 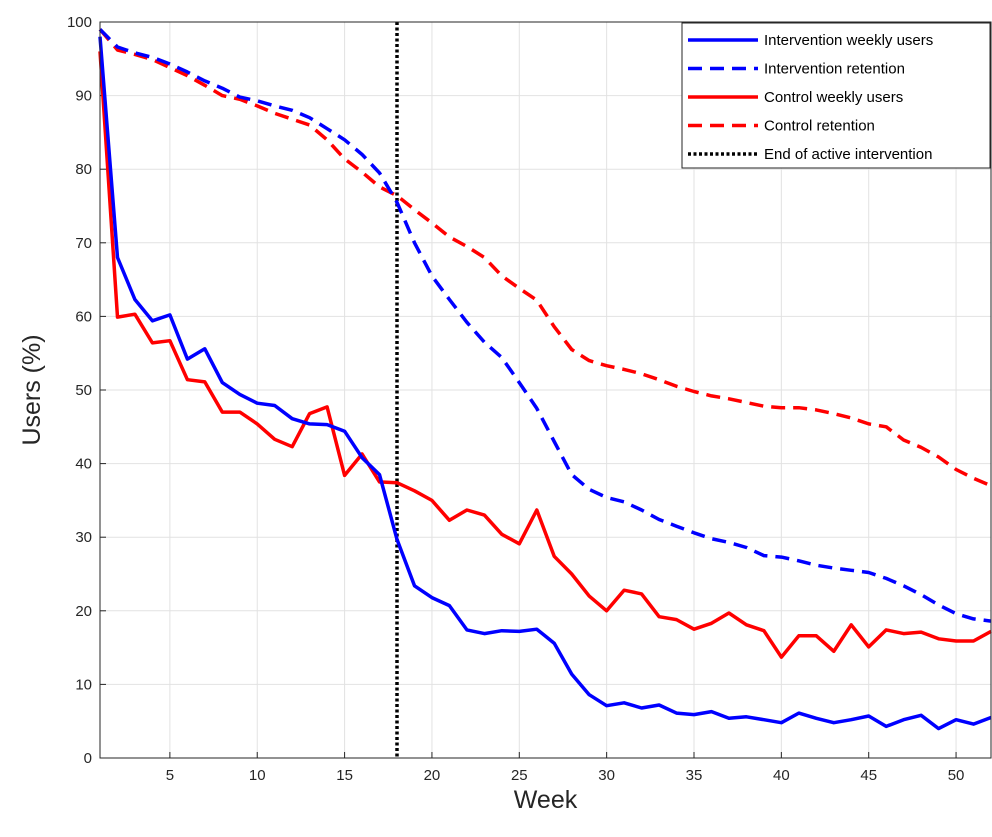 What do you see at coordinates (344, 775) in the screenshot?
I see `x-tick-label: 15` at bounding box center [344, 775].